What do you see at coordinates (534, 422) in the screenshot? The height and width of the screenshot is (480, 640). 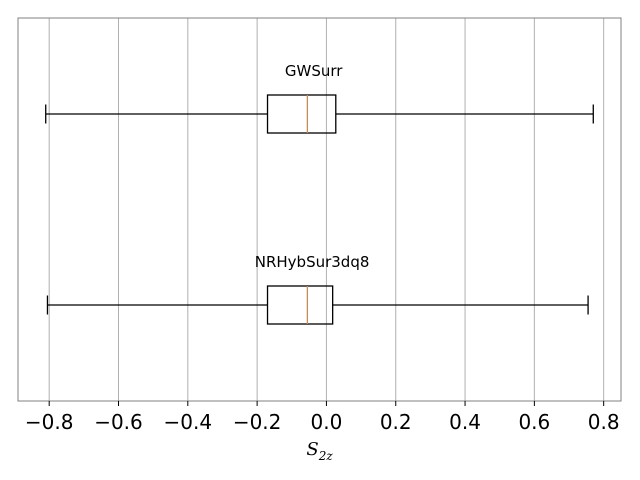 I see `x-tick-label: 0.6` at bounding box center [534, 422].